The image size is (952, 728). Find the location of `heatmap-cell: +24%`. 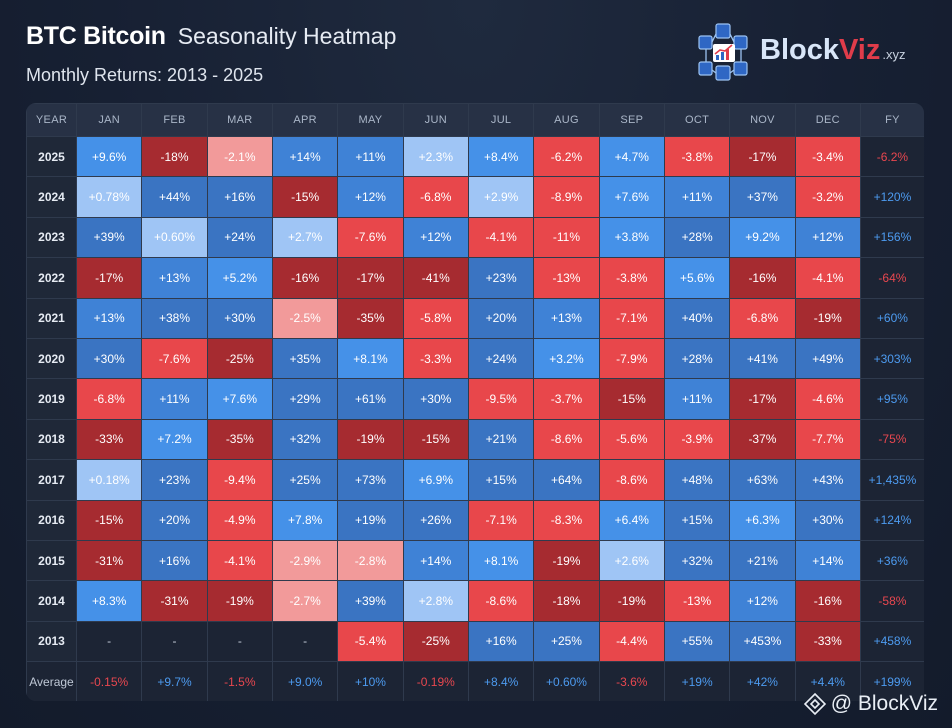

heatmap-cell: +24% is located at coordinates (239, 237).